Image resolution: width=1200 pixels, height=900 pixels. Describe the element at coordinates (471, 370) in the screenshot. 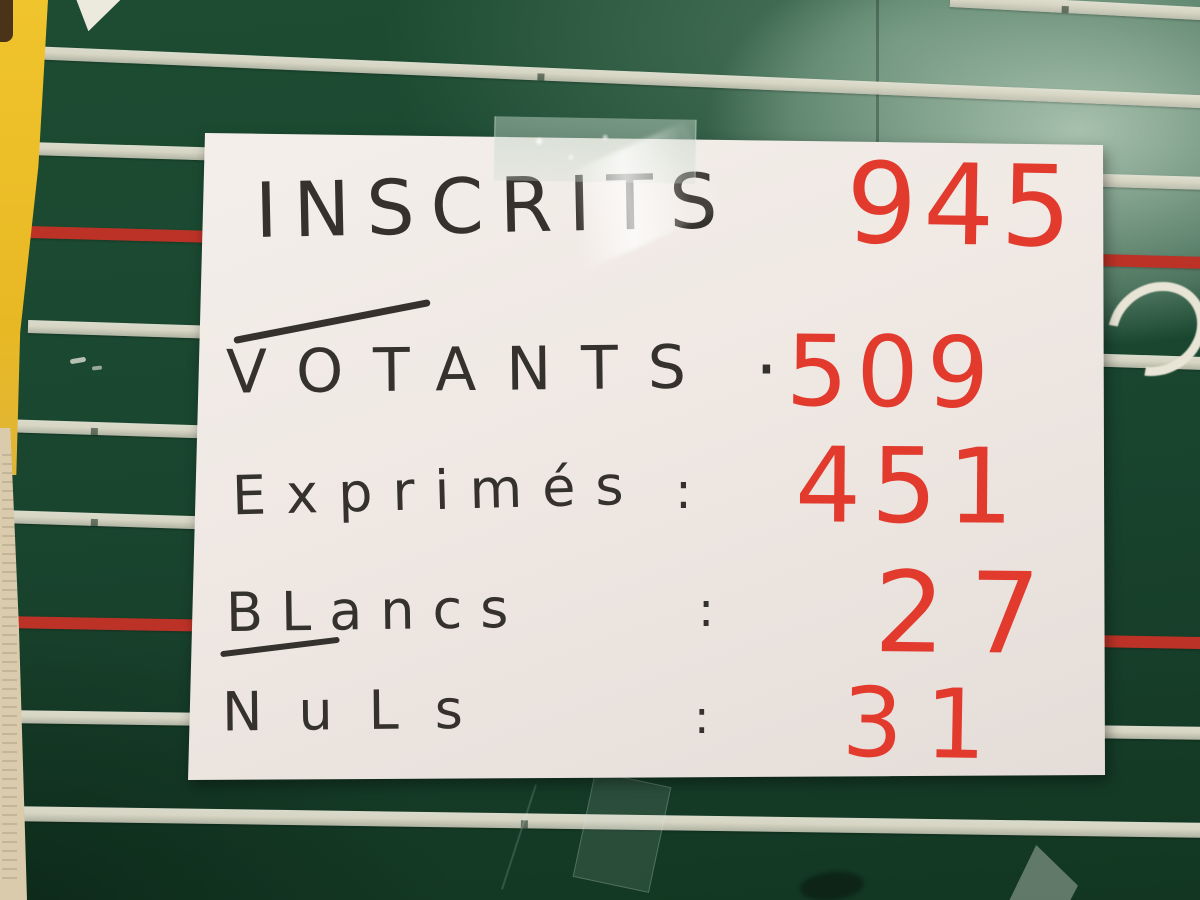

I see `sign-label-votants: VOTANTS` at that location.